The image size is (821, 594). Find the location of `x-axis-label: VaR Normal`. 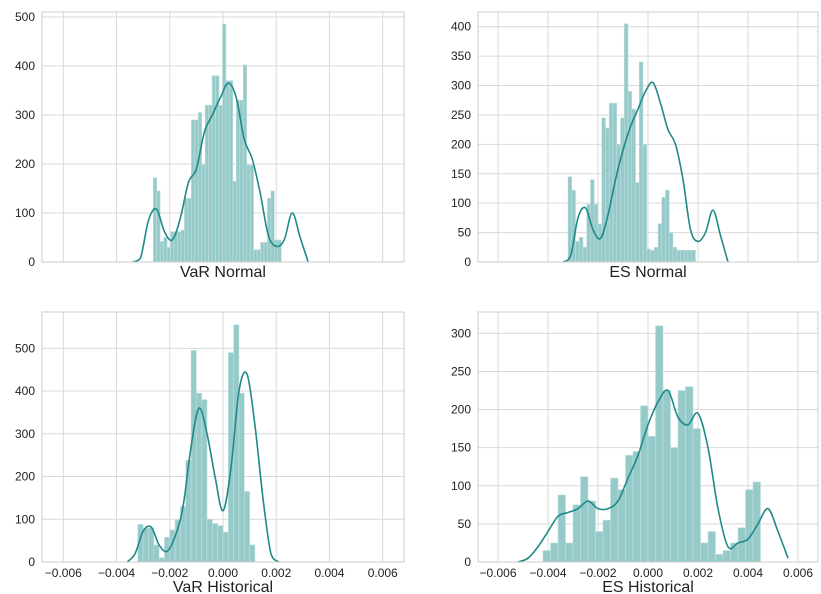

x-axis-label: VaR Normal is located at coordinates (223, 272).